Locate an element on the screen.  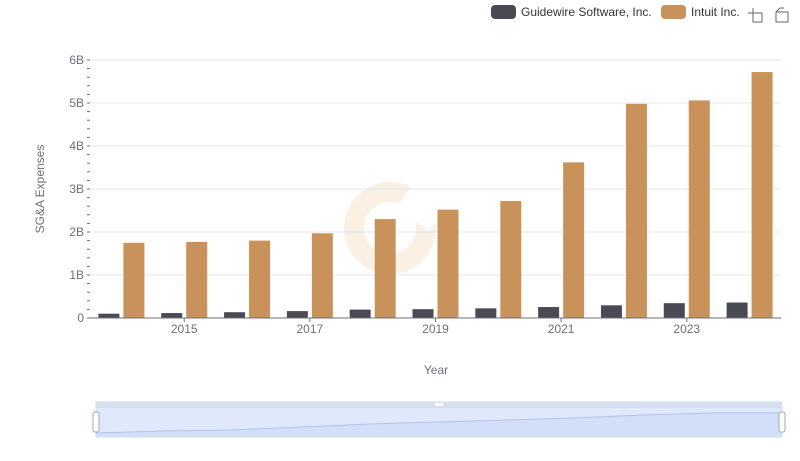
bar-guidewire-2021 is located at coordinates (549, 312).